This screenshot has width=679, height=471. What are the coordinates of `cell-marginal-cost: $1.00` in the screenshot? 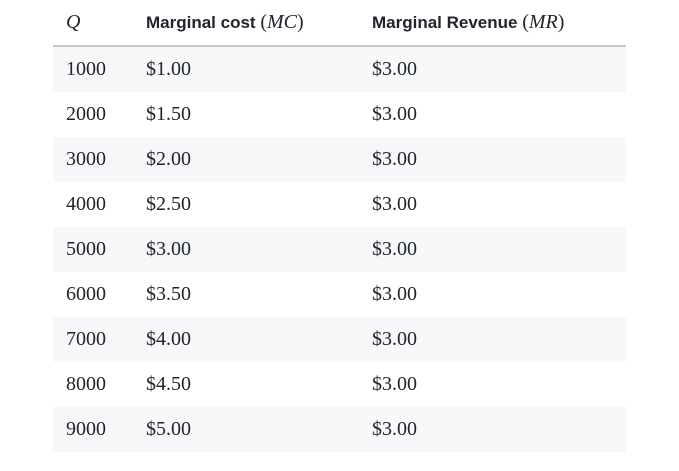 It's located at (246, 69).